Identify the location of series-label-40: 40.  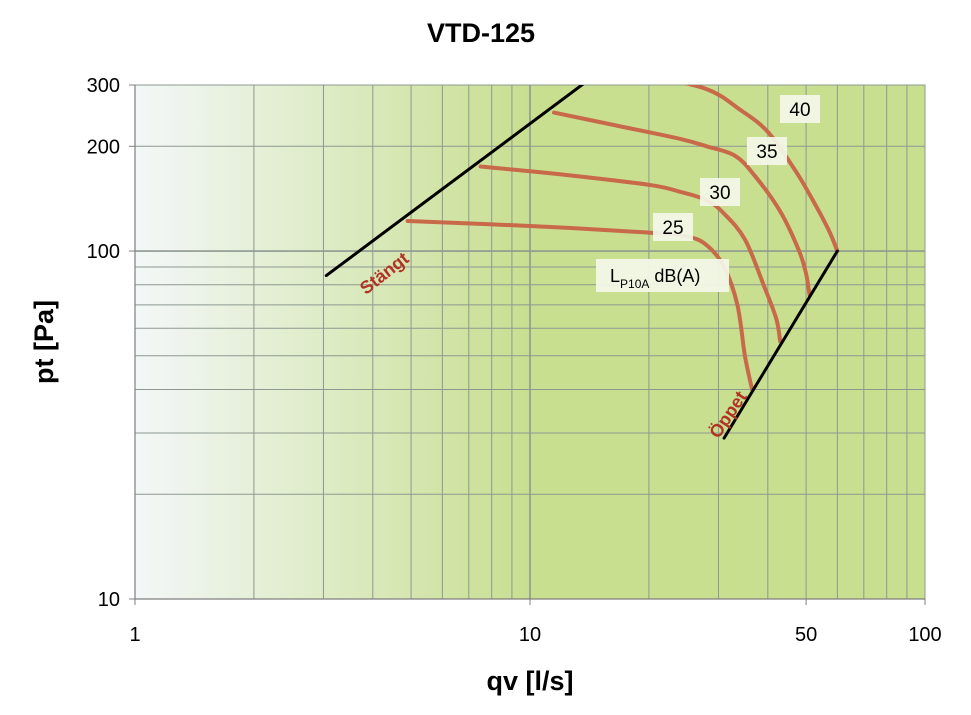
(799, 110).